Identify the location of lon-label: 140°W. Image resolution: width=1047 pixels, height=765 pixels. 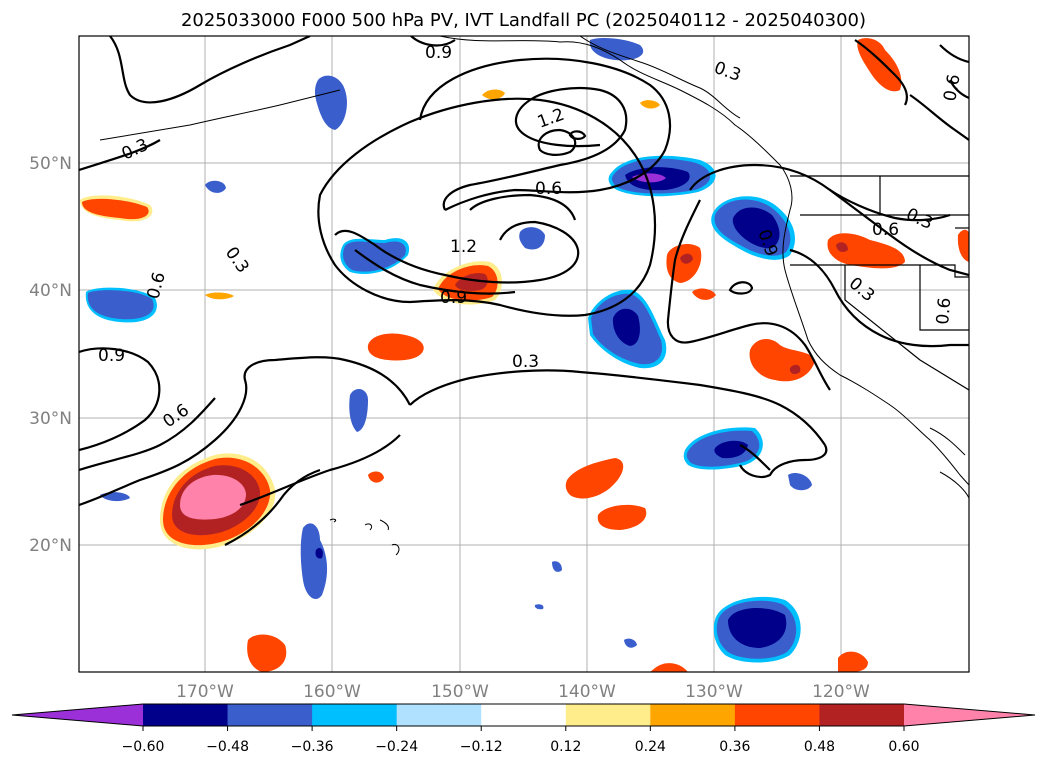
(587, 692).